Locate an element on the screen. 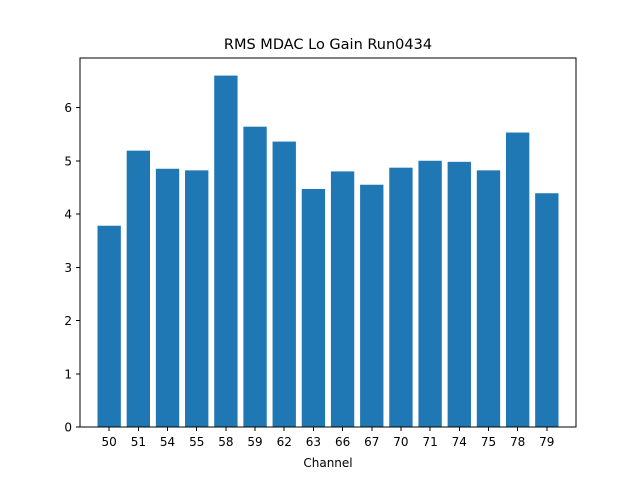 The height and width of the screenshot is (480, 640). x-tick-label: 79 is located at coordinates (546, 442).